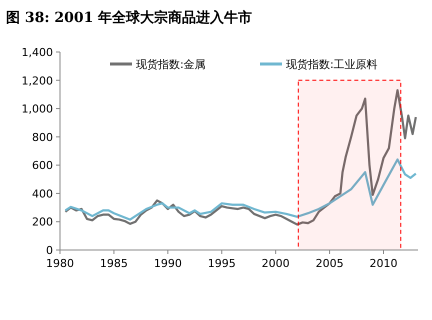 The image size is (432, 320). What do you see at coordinates (222, 263) in the screenshot?
I see `x-tick-label: 1995` at bounding box center [222, 263].